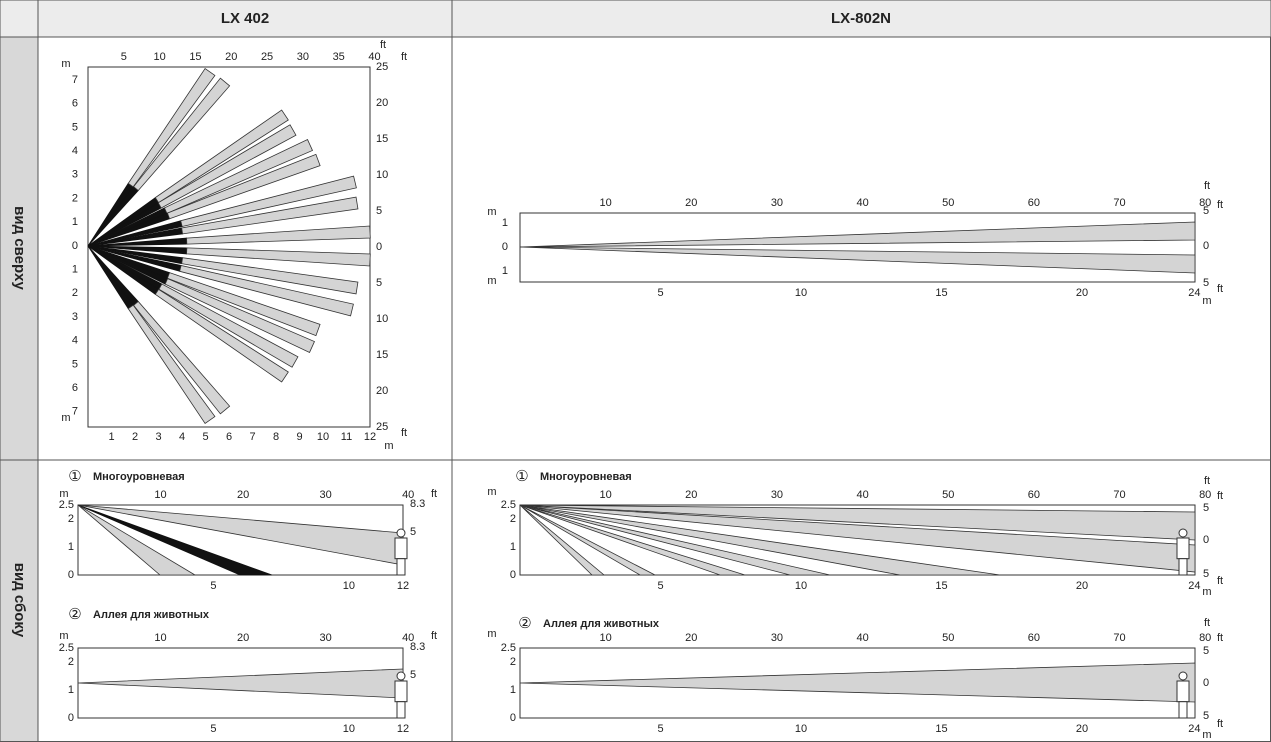  I want to click on row-label-bg, so click(19, 389).